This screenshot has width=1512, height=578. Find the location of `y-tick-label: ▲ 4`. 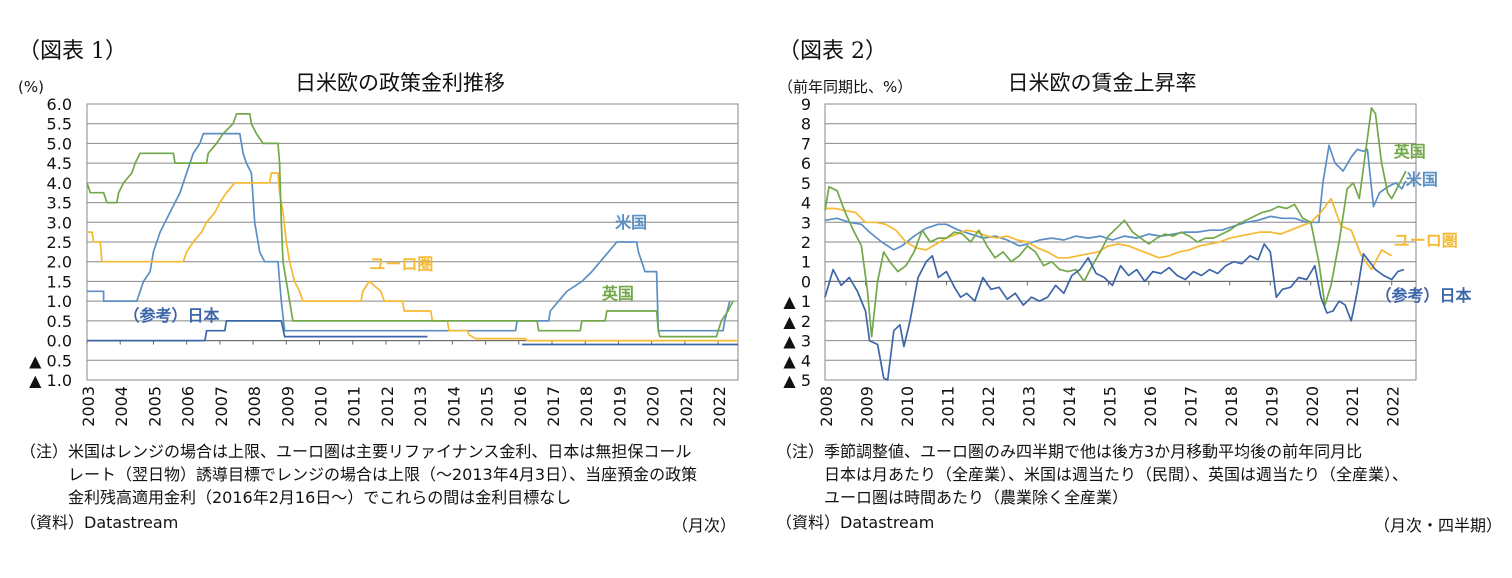

y-tick-label: ▲ 4 is located at coordinates (797, 360).